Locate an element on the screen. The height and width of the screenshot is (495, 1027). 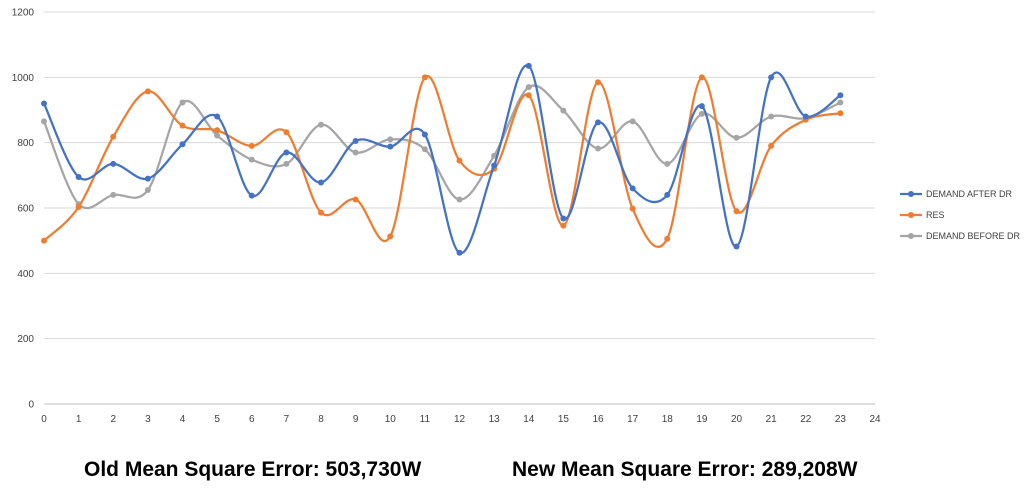
x-tick-label: 3 is located at coordinates (148, 419).